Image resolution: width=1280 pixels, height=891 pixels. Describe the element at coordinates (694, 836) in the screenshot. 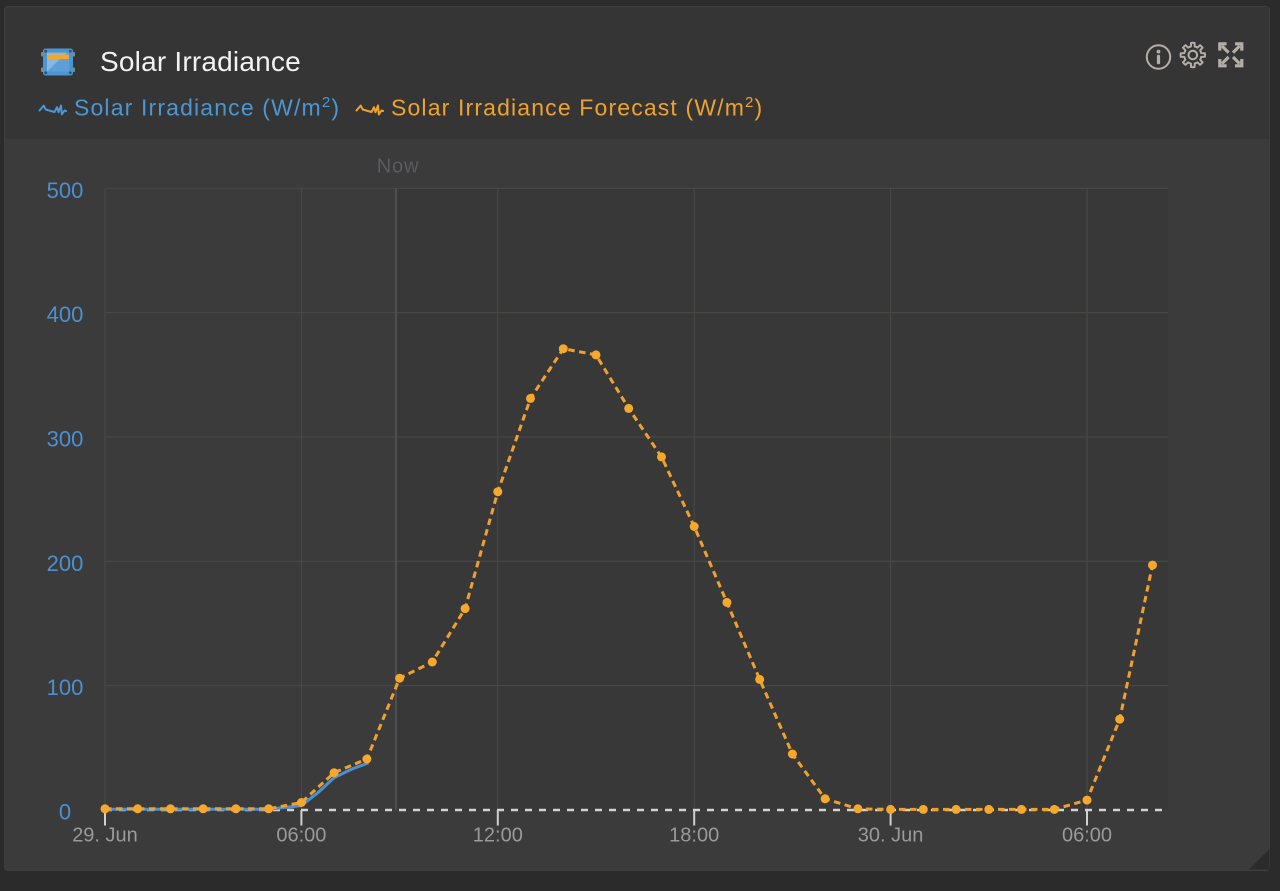

I see `svg-text: 18:00` at that location.